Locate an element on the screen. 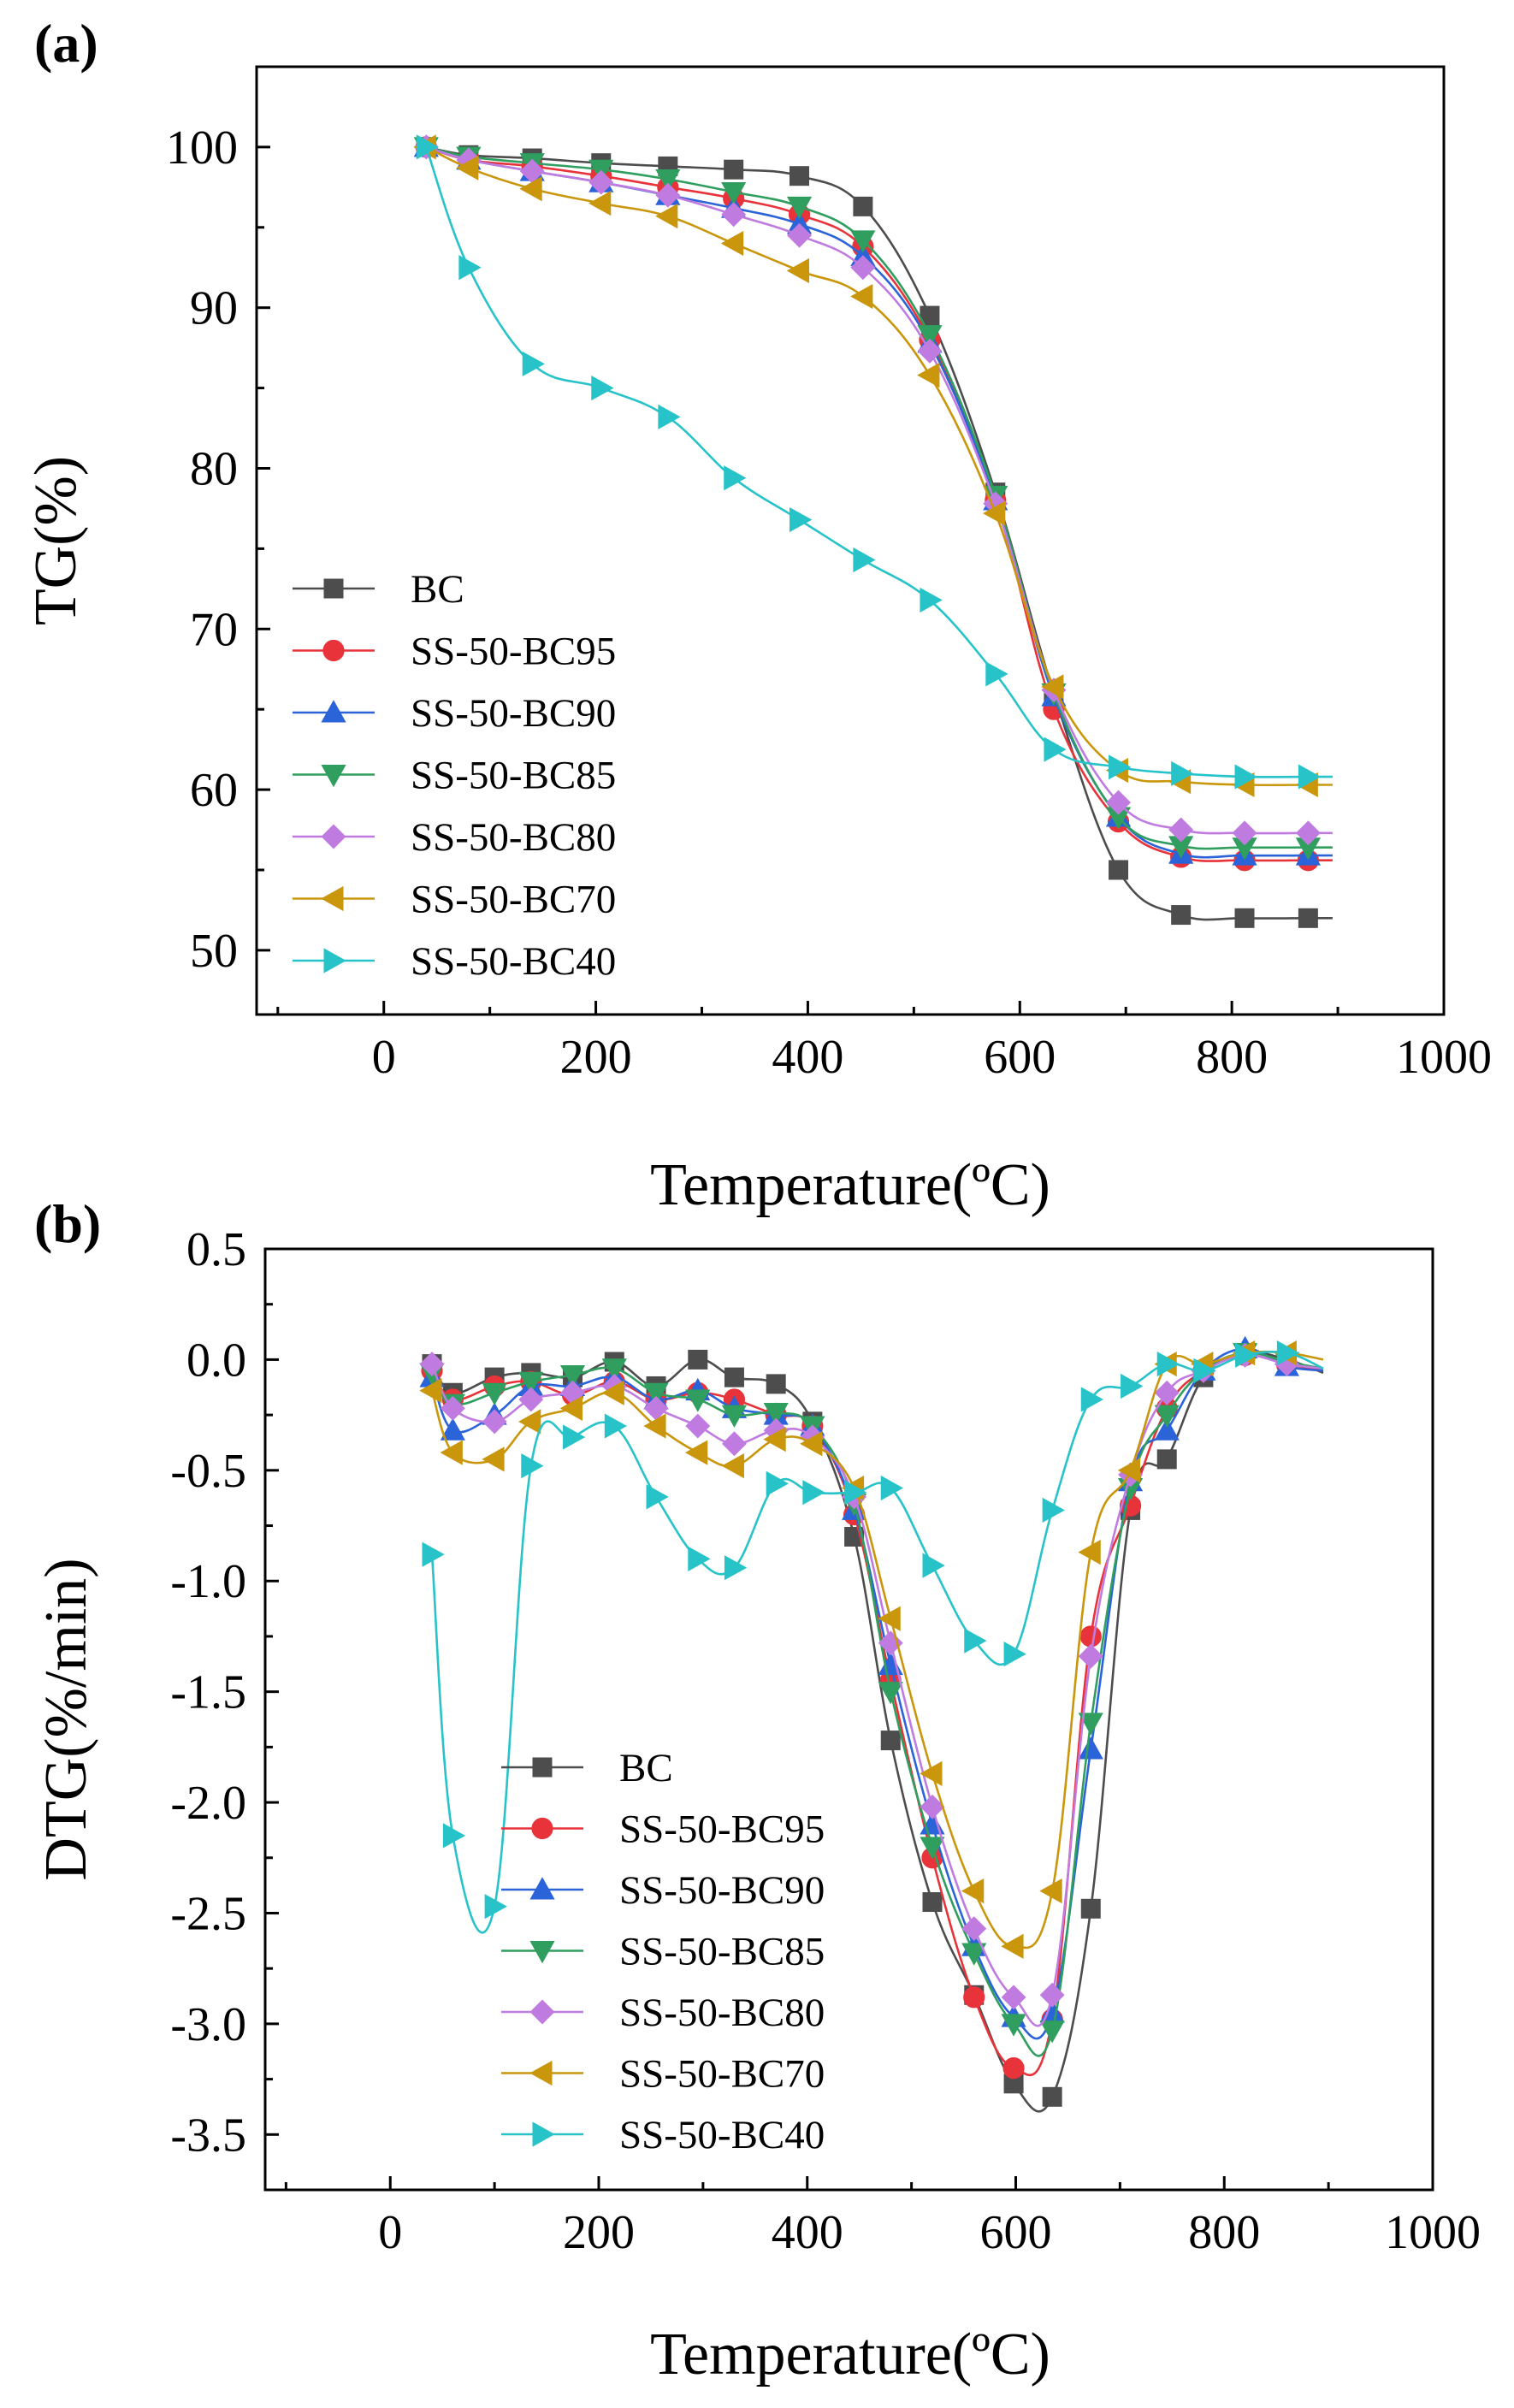 This screenshot has height=2408, width=1514. b-series-ss-50-bc40 is located at coordinates (873, 1637).